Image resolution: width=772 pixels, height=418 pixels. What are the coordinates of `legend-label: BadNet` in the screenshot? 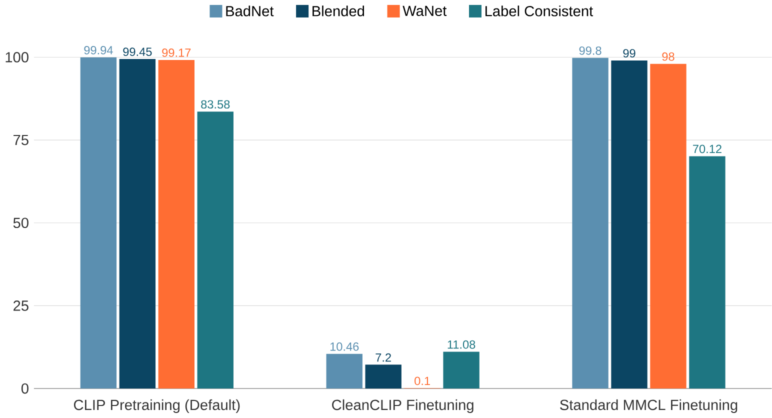 It's located at (250, 11).